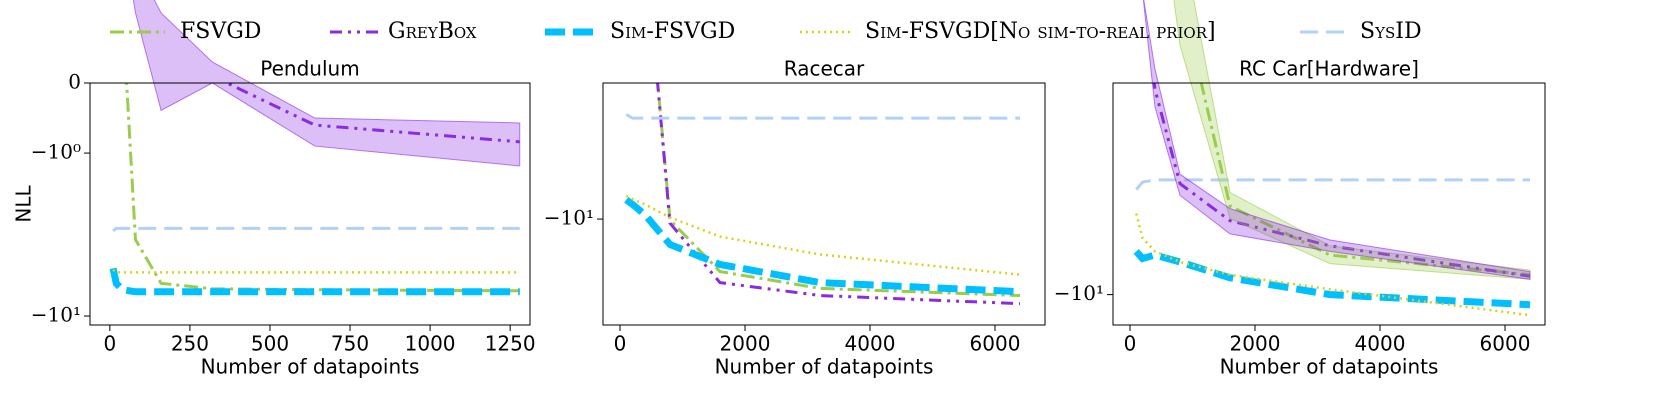 The width and height of the screenshot is (1661, 415). Describe the element at coordinates (1329, 69) in the screenshot. I see `chart-title: RC Car[Hardware]` at that location.